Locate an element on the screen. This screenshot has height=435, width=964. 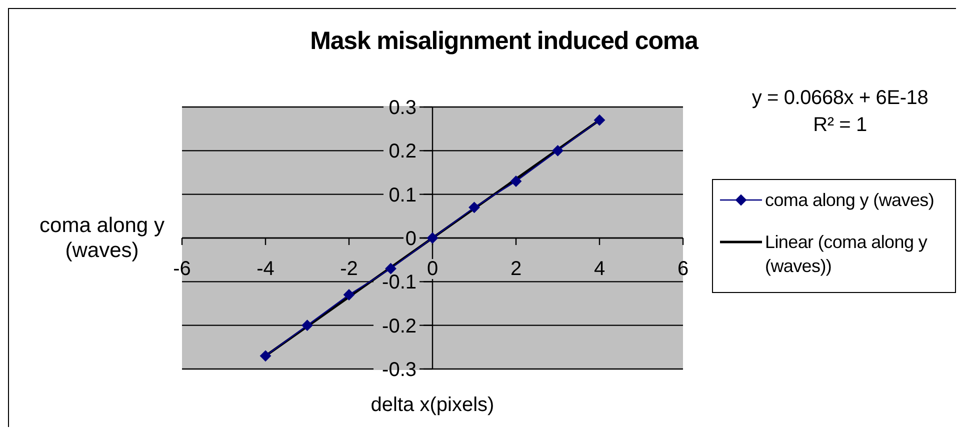
chart-title: Mask misalignment induced coma is located at coordinates (504, 41).